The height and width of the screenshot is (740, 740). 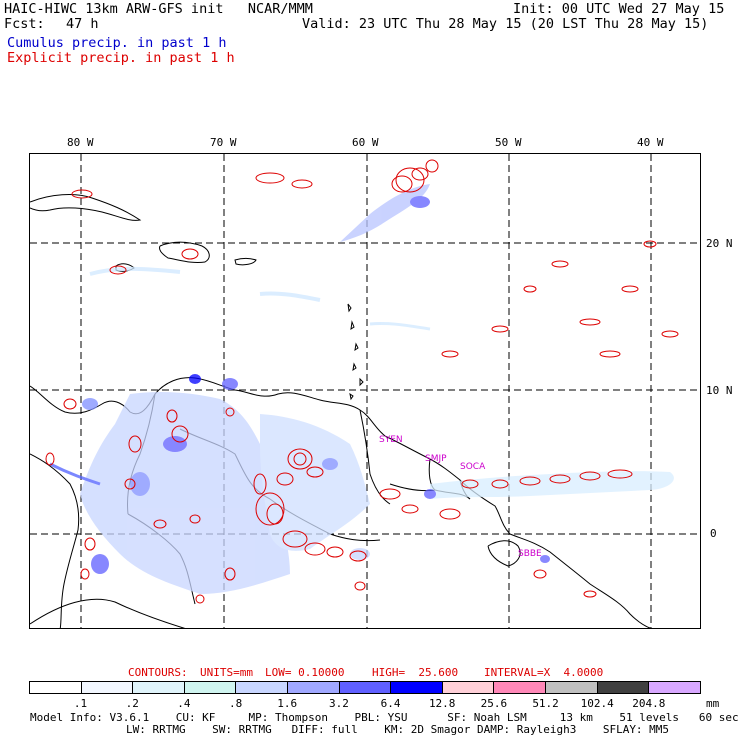 I want to click on lat-label-0: 0, so click(x=713, y=533).